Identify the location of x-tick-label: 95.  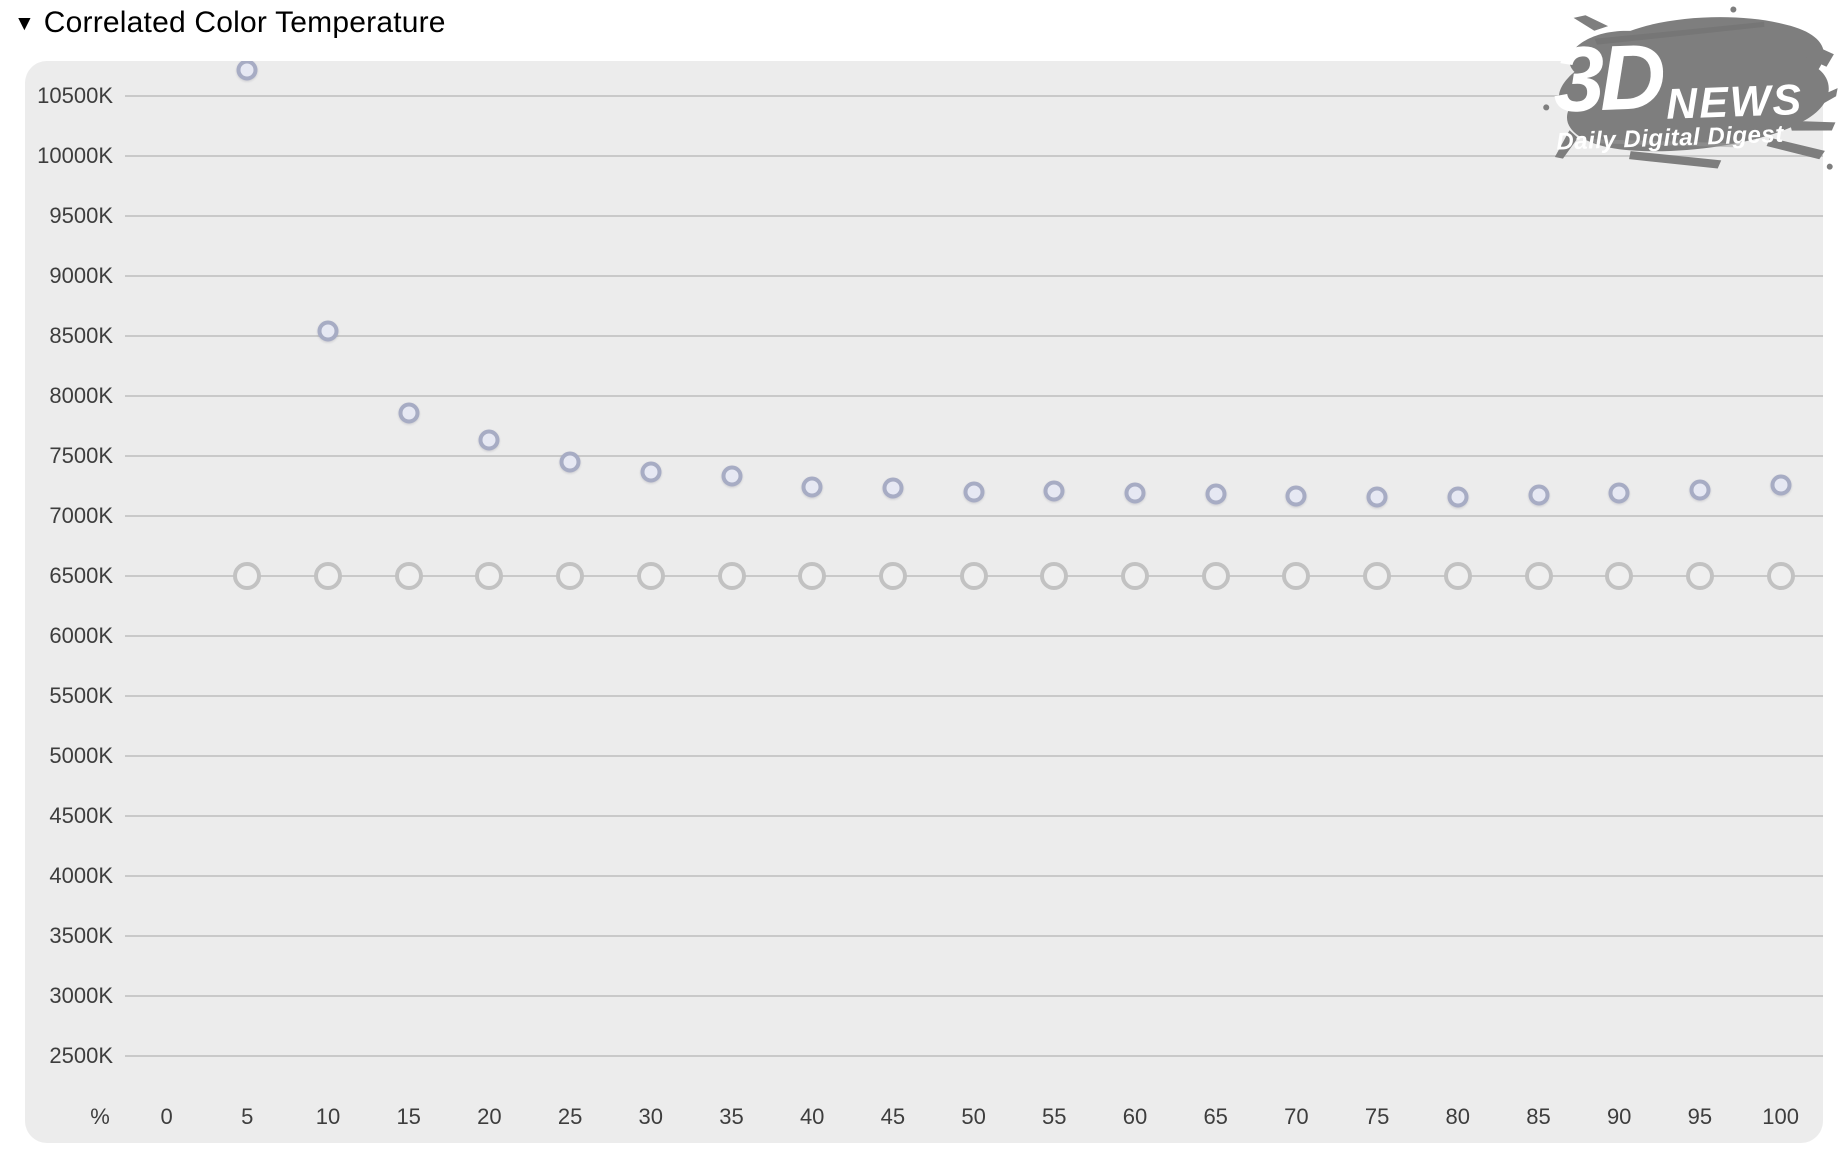
(1700, 1116).